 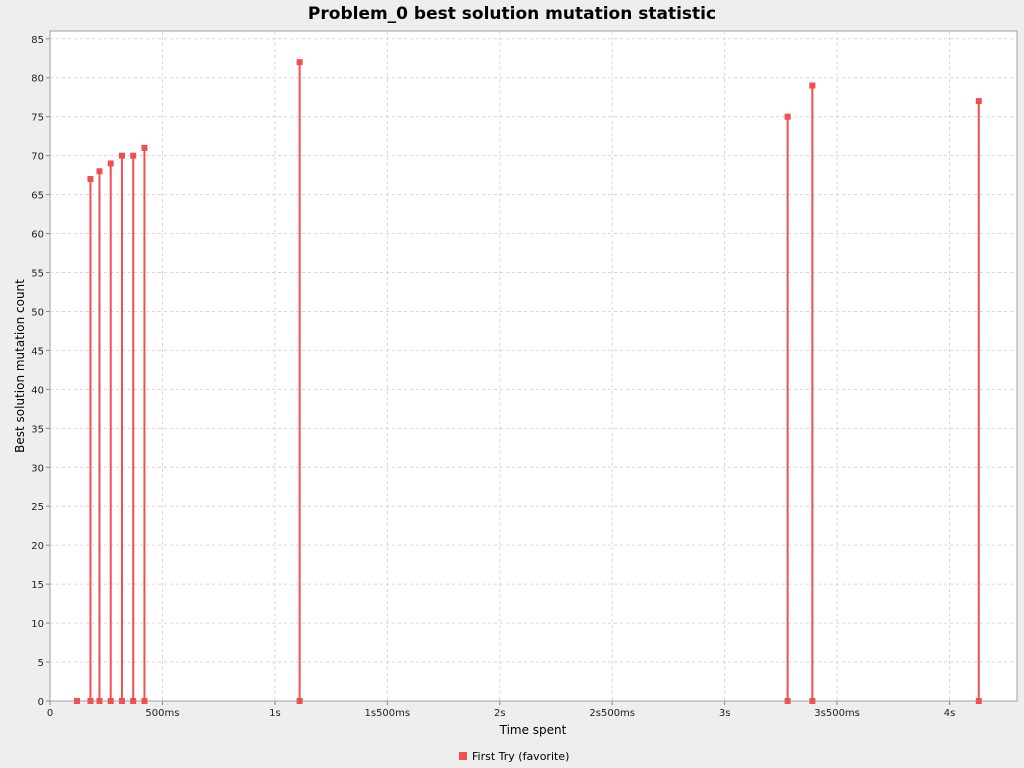 What do you see at coordinates (275, 713) in the screenshot?
I see `x-tick-label: 1s` at bounding box center [275, 713].